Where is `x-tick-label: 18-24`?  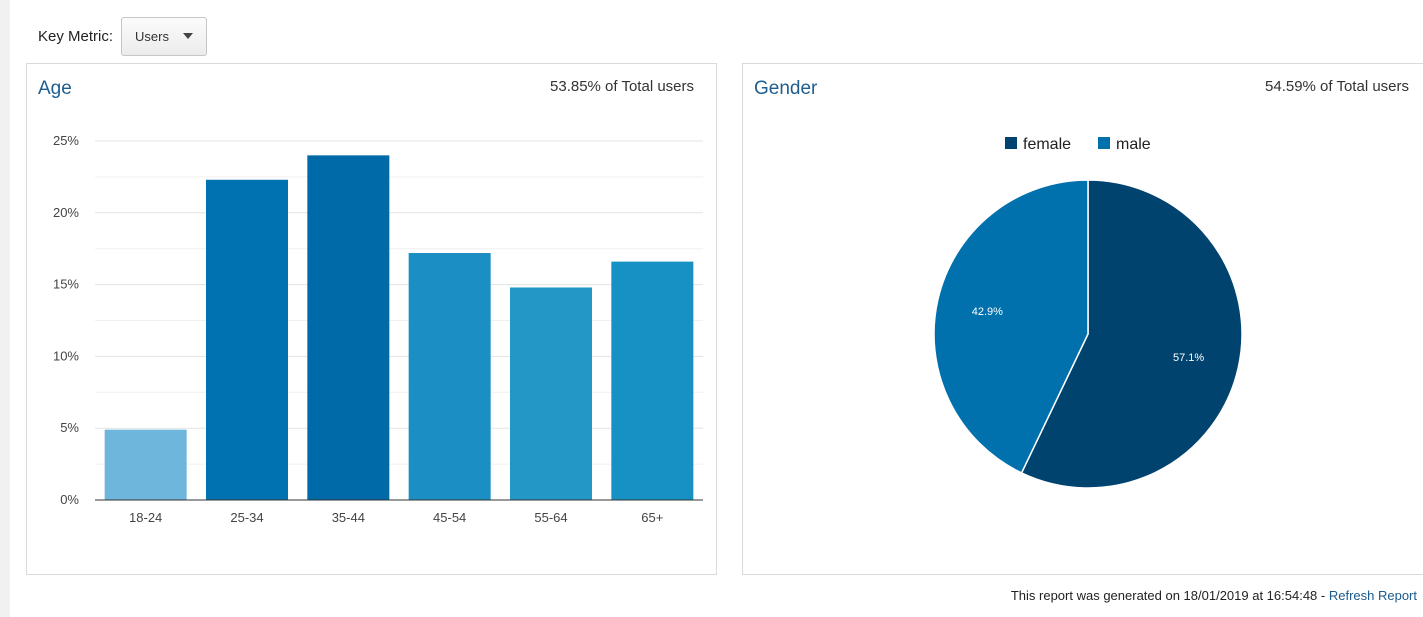
x-tick-label: 18-24 is located at coordinates (145, 517).